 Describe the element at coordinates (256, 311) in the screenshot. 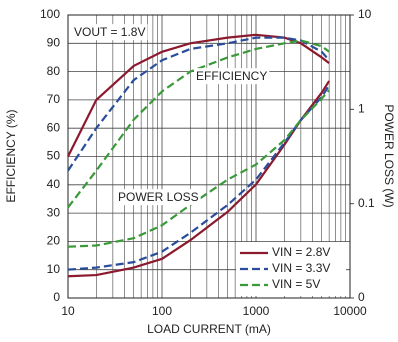

I see `x-tick-label: 1000` at that location.